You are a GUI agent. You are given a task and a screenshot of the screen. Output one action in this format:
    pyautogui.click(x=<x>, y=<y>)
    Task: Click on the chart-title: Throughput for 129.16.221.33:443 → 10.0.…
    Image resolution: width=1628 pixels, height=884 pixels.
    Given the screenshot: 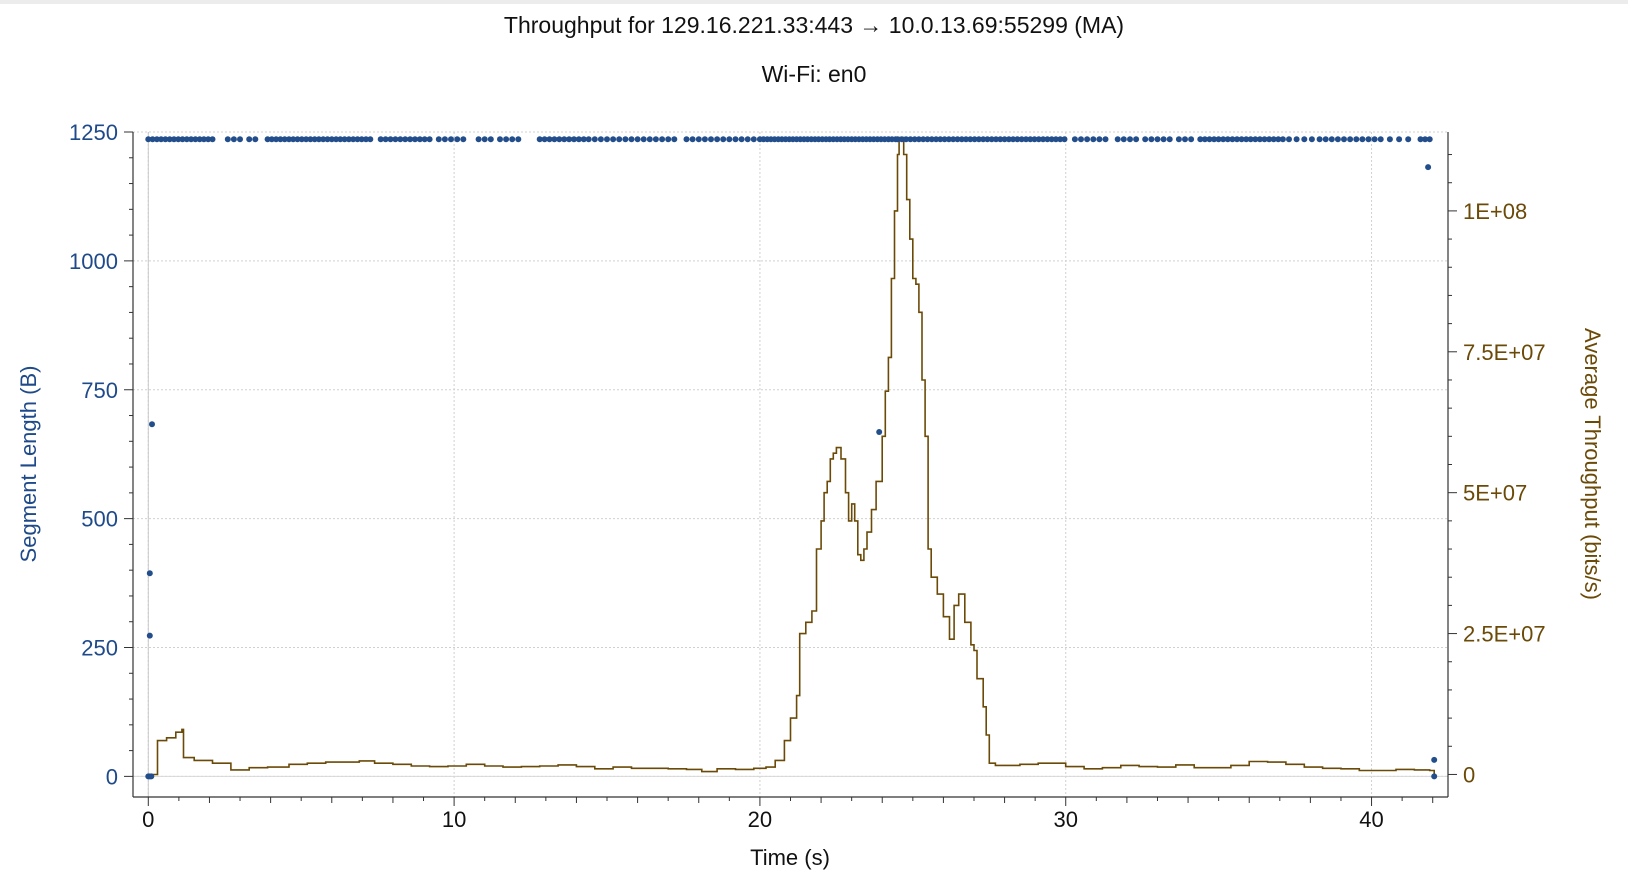 What is the action you would take?
    pyautogui.click(x=814, y=25)
    